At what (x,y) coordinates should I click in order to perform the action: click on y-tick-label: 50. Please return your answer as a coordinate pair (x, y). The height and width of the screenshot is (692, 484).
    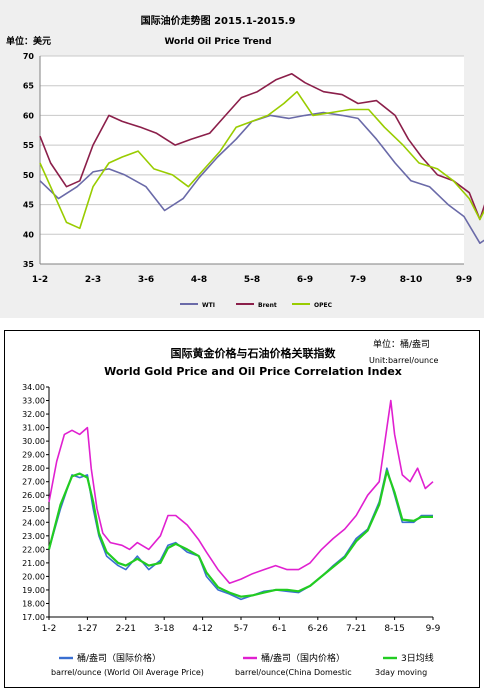
    Looking at the image, I should click on (29, 175).